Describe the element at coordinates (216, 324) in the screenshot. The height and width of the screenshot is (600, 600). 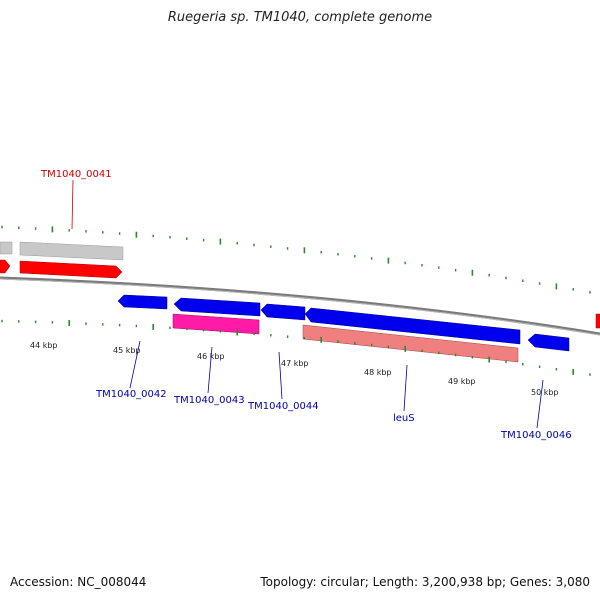
I see `gene-feature-magenta` at that location.